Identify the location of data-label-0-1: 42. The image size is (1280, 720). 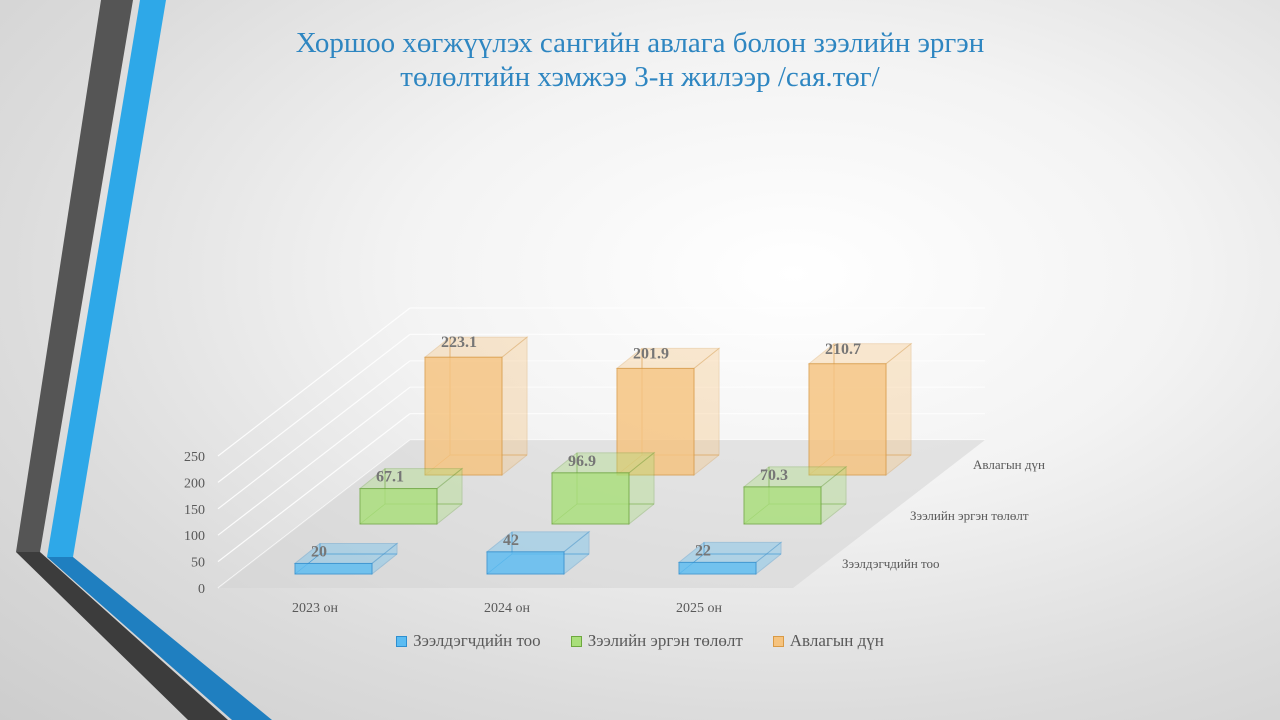
(511, 540).